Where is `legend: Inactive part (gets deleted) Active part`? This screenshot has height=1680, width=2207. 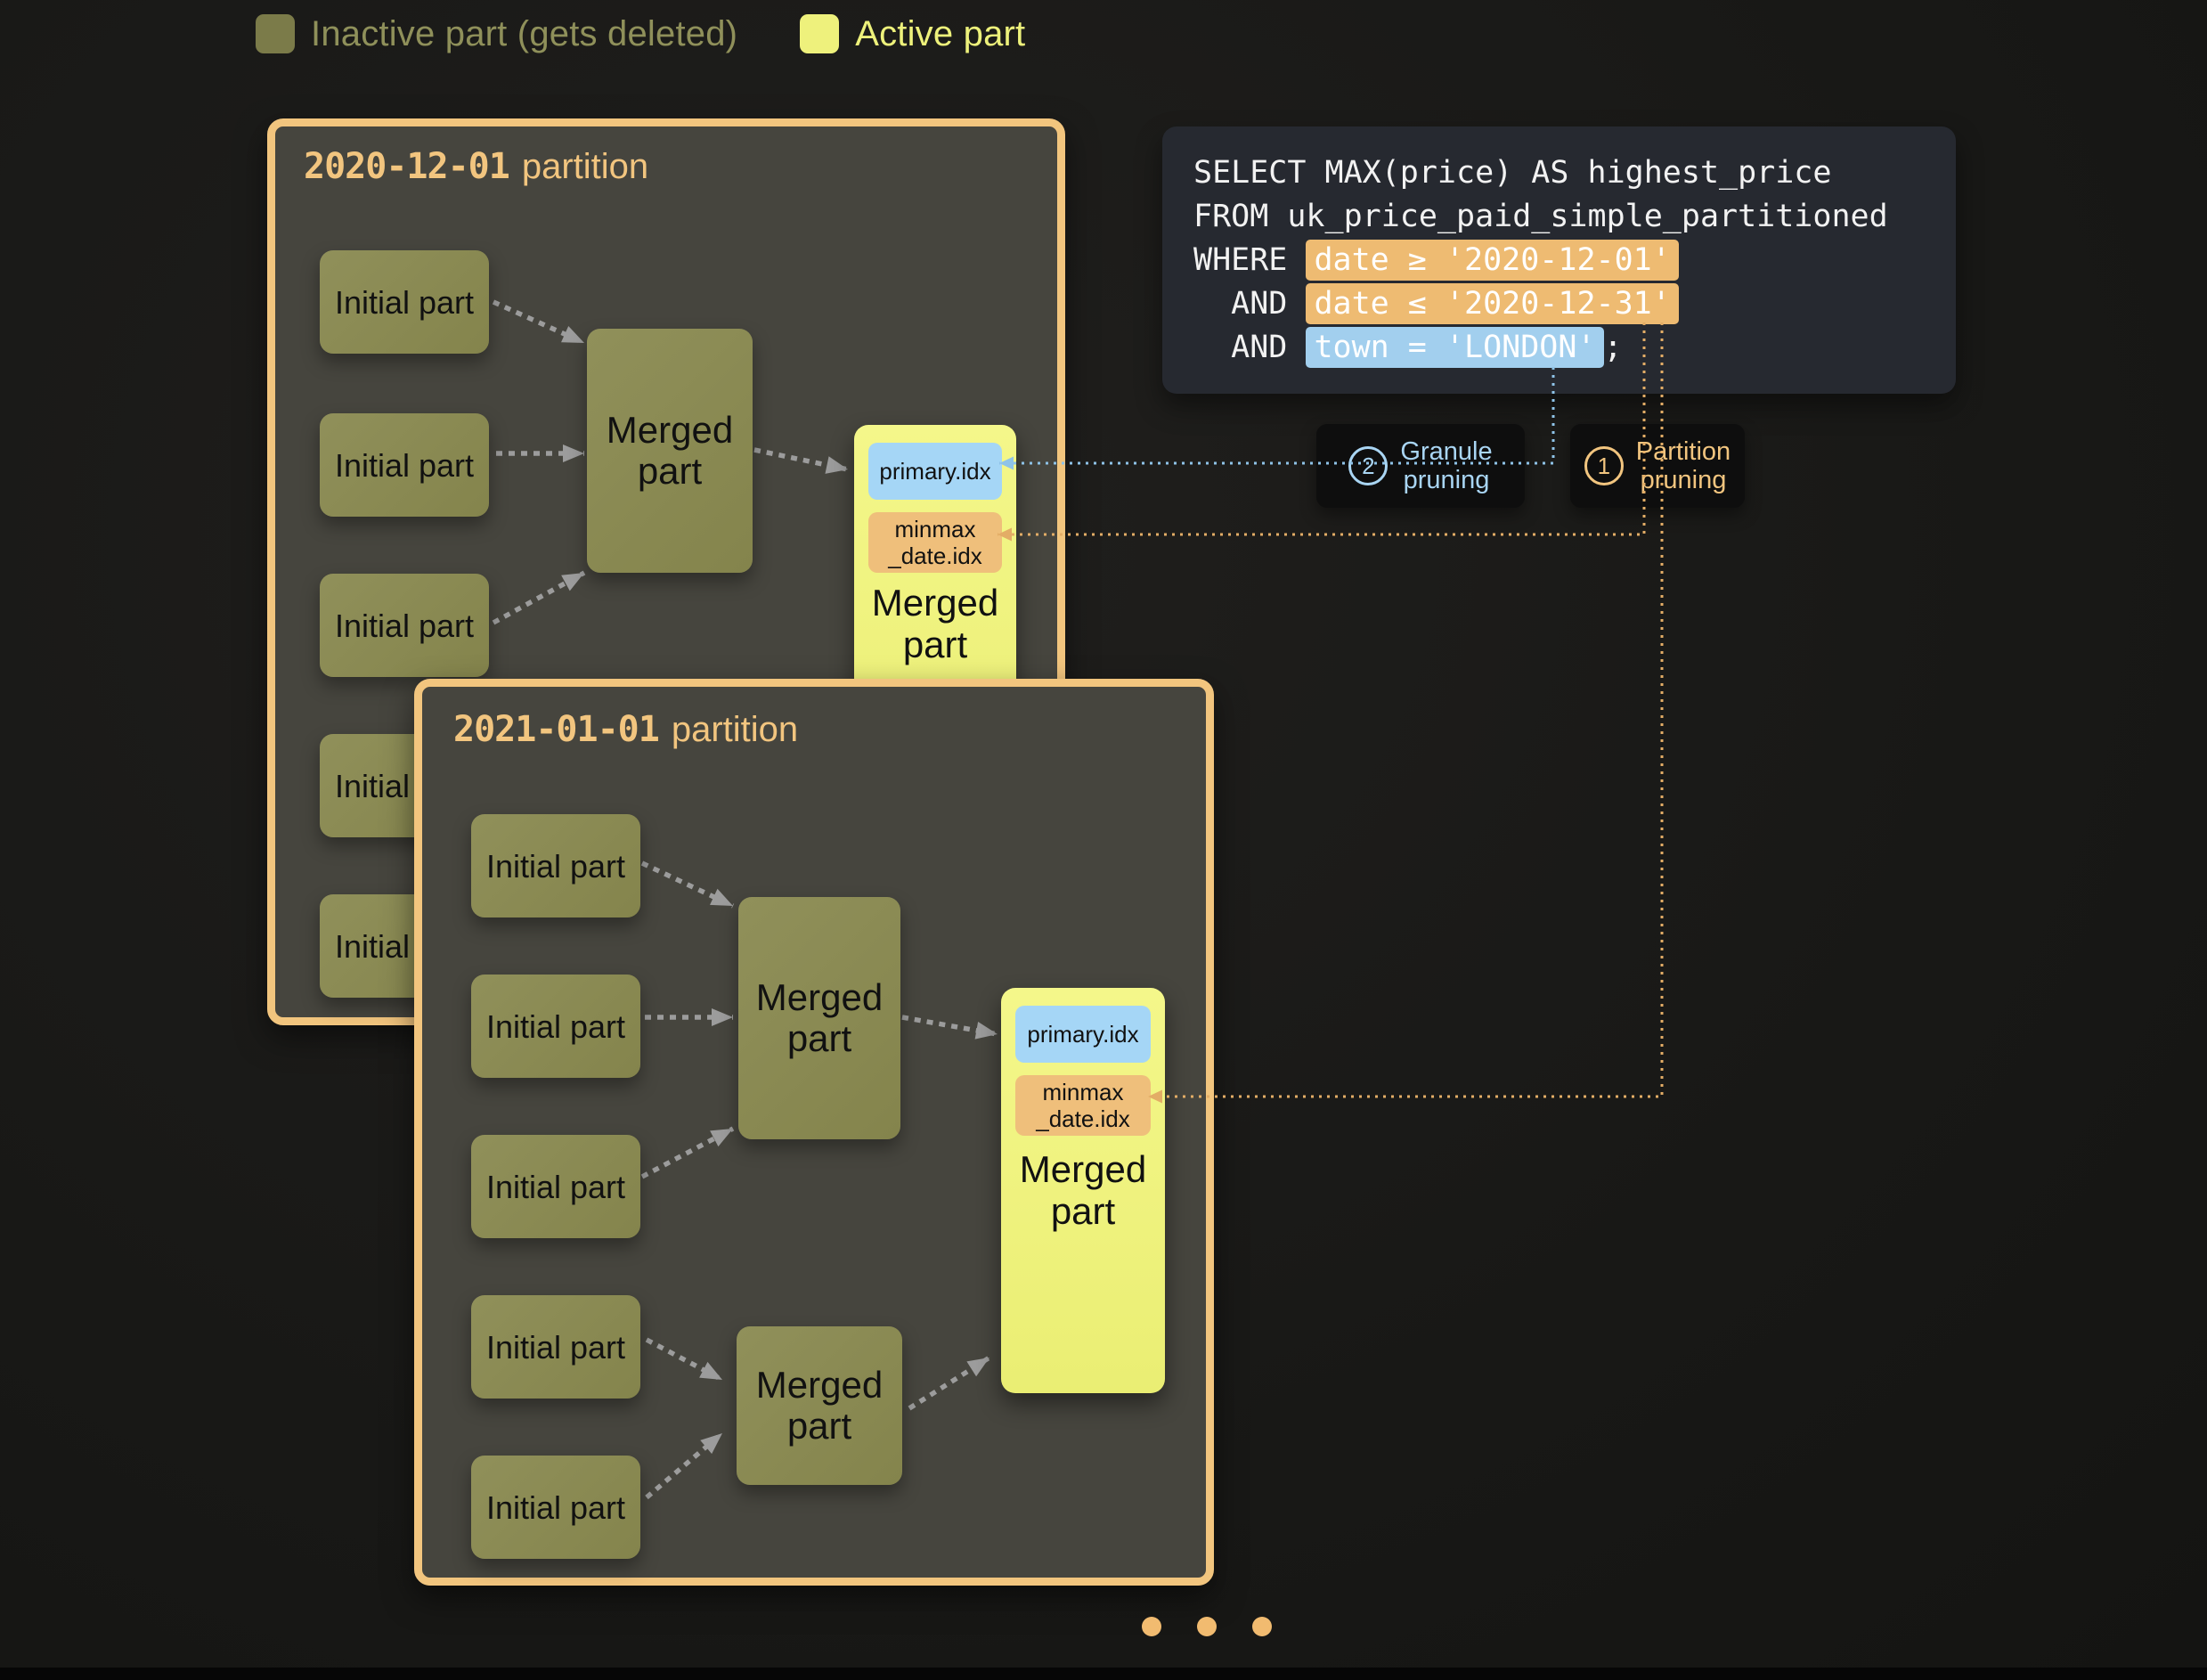
legend: Inactive part (gets deleted) Active part is located at coordinates (640, 34).